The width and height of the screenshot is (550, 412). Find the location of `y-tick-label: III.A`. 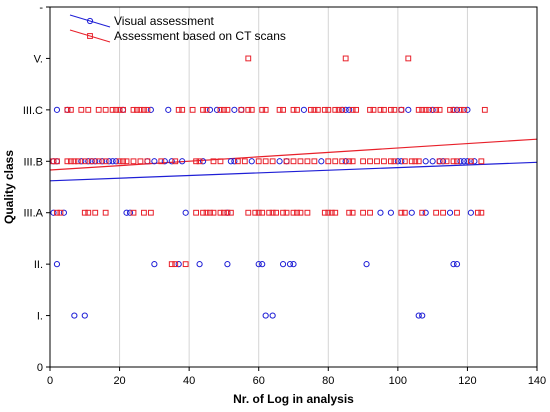

y-tick-label: III.A is located at coordinates (33, 214).